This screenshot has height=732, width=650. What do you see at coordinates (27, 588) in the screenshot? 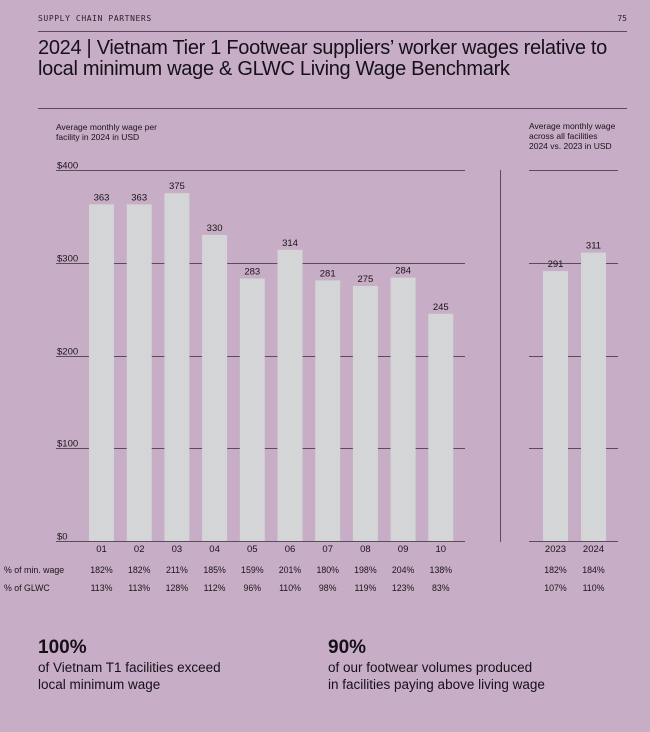
I see `row-label-glwc: % of GLWC` at bounding box center [27, 588].